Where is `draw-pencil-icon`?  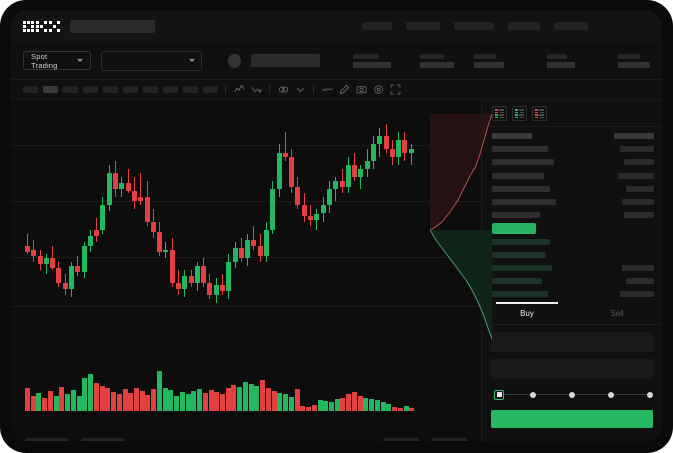
draw-pencil-icon is located at coordinates (344, 90).